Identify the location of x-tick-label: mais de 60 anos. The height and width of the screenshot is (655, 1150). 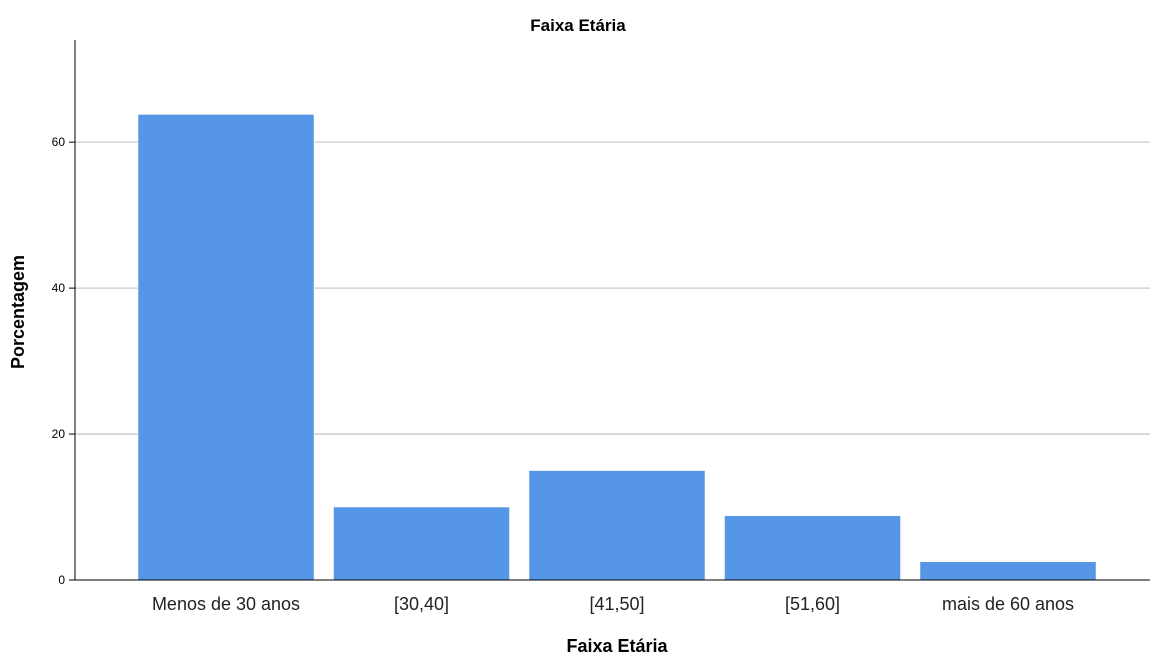
(1008, 604).